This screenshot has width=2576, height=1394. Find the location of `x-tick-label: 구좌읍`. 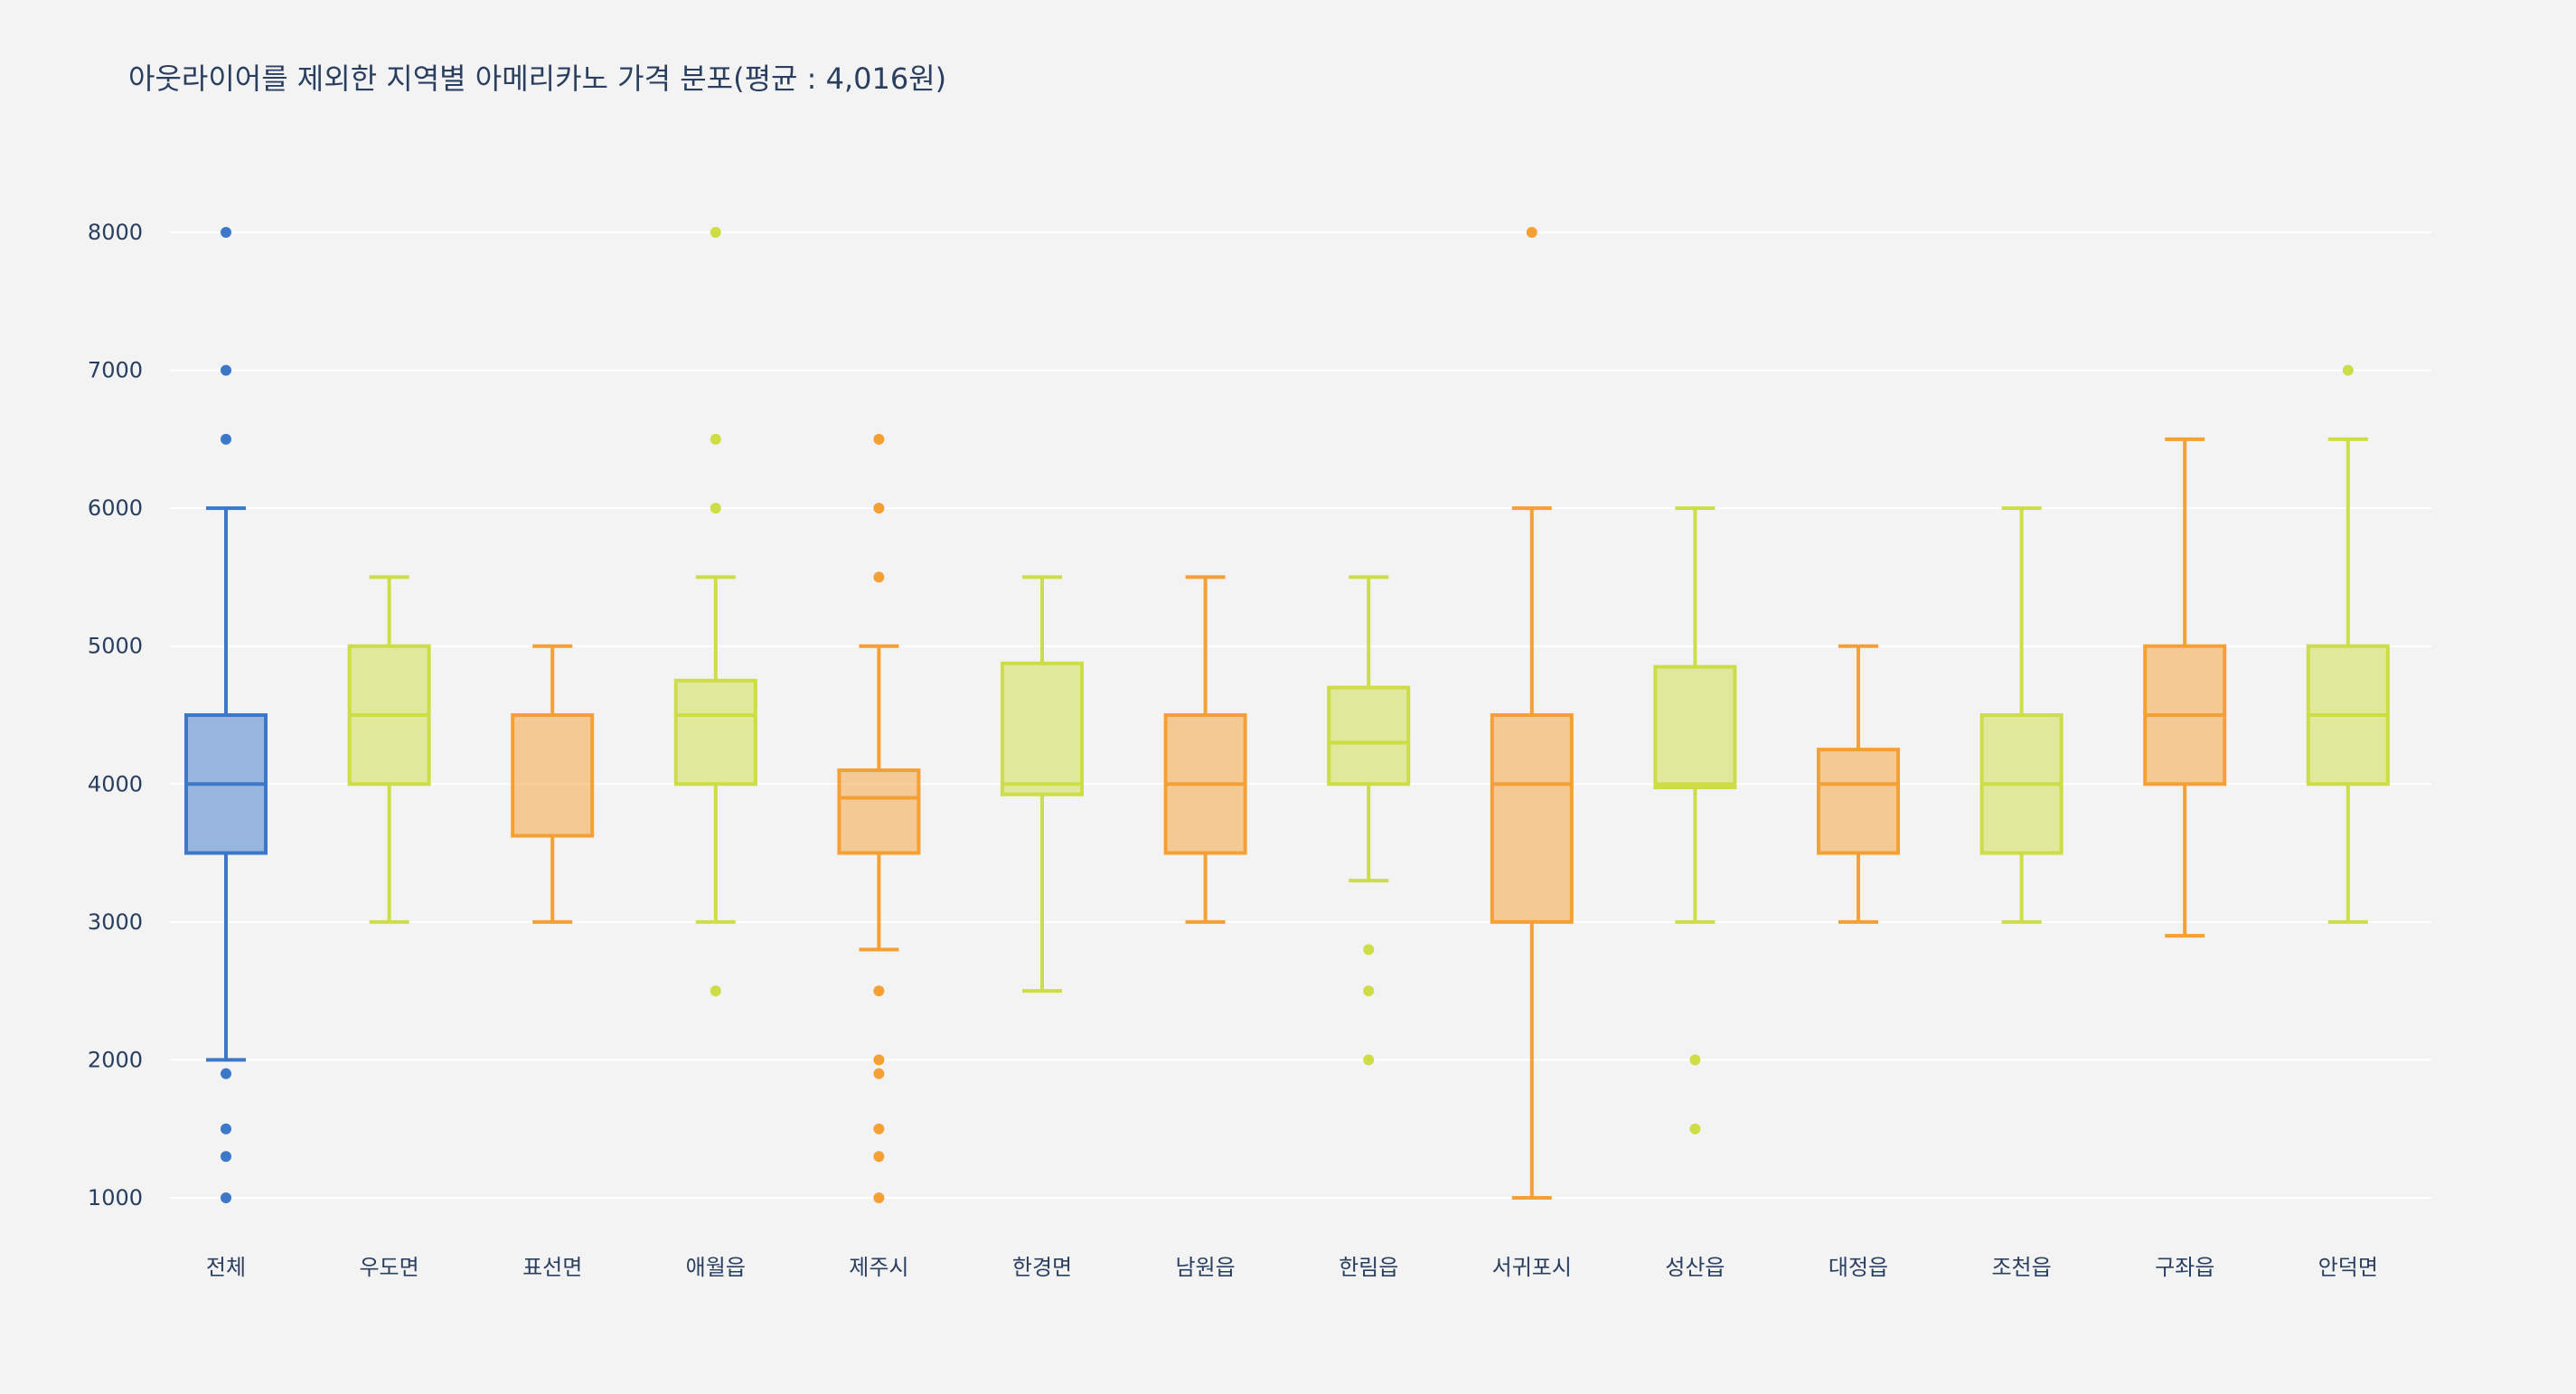

x-tick-label: 구좌읍 is located at coordinates (2184, 1267).